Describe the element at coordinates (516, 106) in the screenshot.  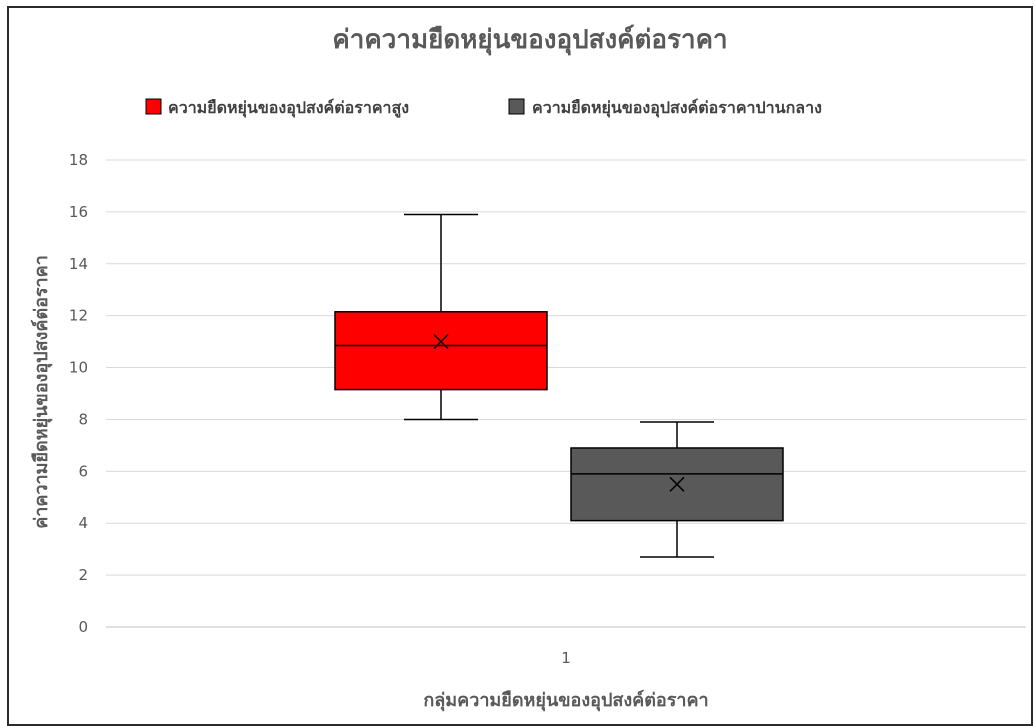
I see `legend-swatch-medium` at that location.